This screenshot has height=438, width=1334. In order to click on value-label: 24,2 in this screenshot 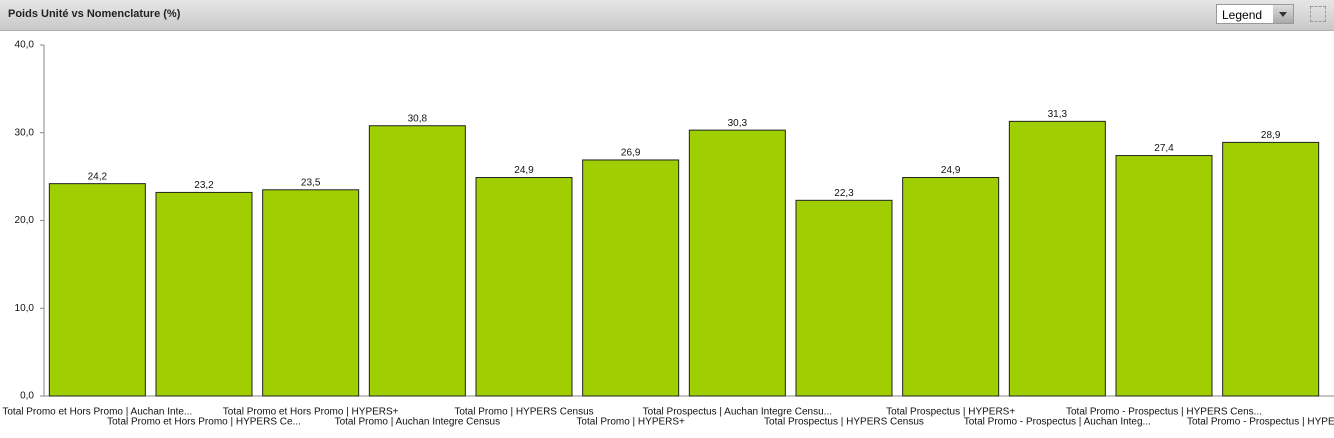, I will do `click(98, 176)`.